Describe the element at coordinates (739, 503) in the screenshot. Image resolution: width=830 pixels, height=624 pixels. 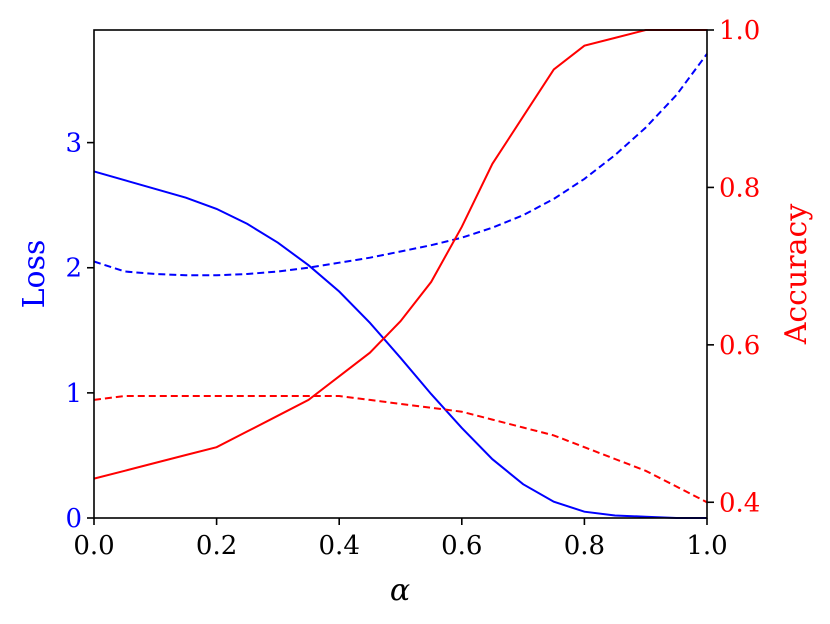
I see `y-right-tick-label: 0.4` at that location.